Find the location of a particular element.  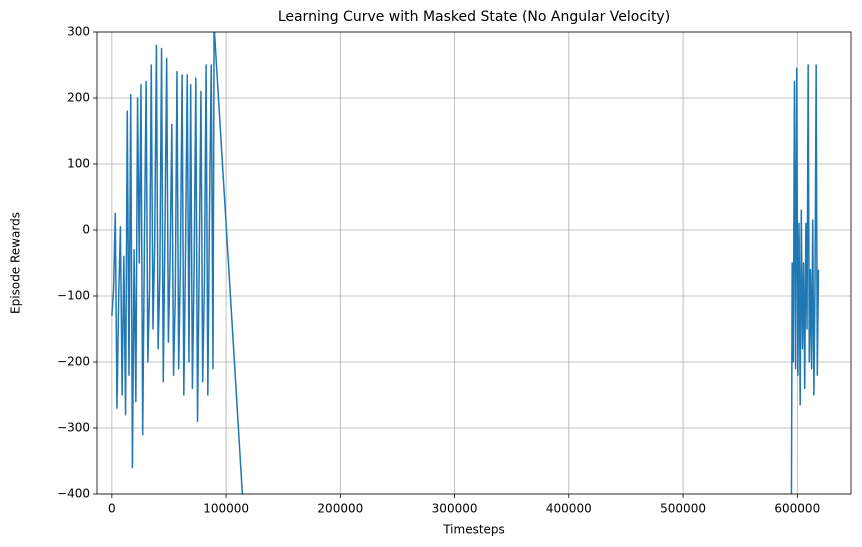

y-axis-label: Episode Rewards is located at coordinates (16, 263).